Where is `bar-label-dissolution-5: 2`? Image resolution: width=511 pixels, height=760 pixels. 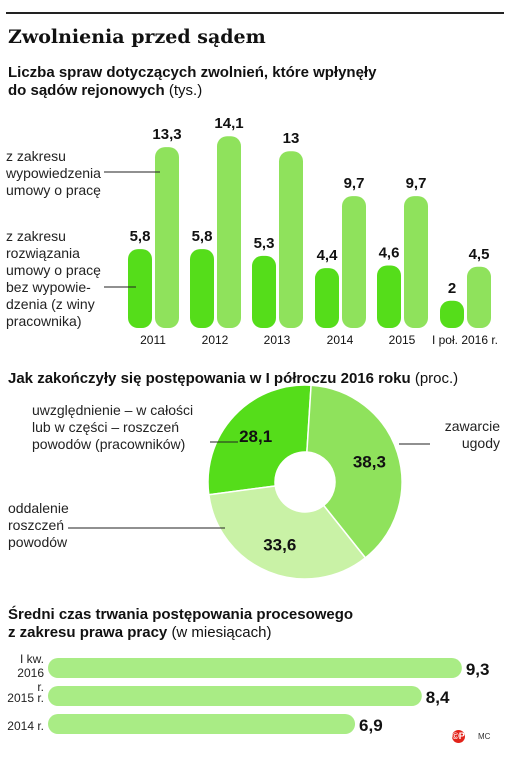 bar-label-dissolution-5: 2 is located at coordinates (452, 288).